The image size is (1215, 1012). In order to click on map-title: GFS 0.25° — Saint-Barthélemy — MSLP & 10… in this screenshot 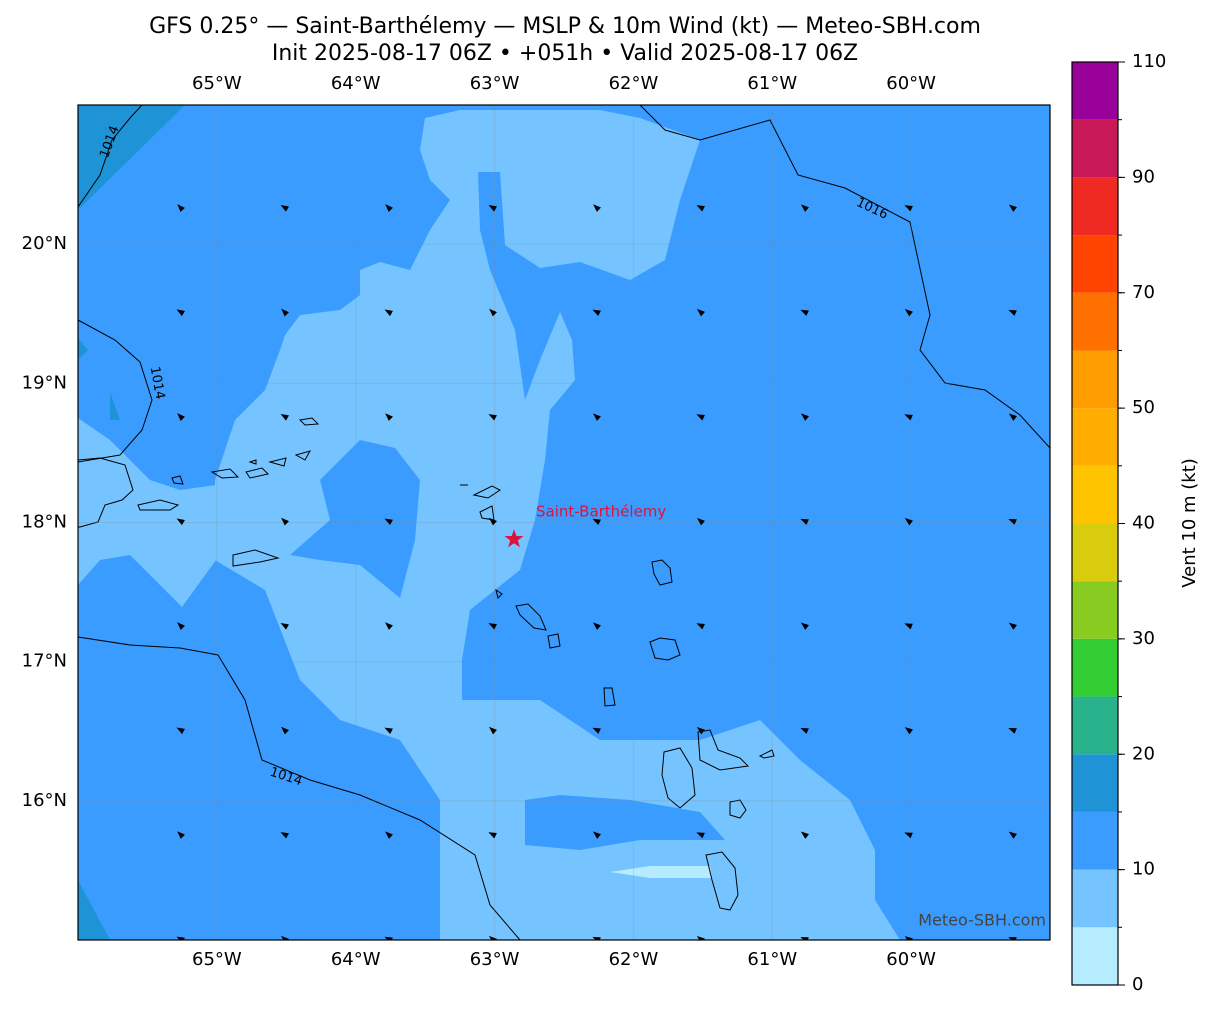, I will do `click(565, 26)`.